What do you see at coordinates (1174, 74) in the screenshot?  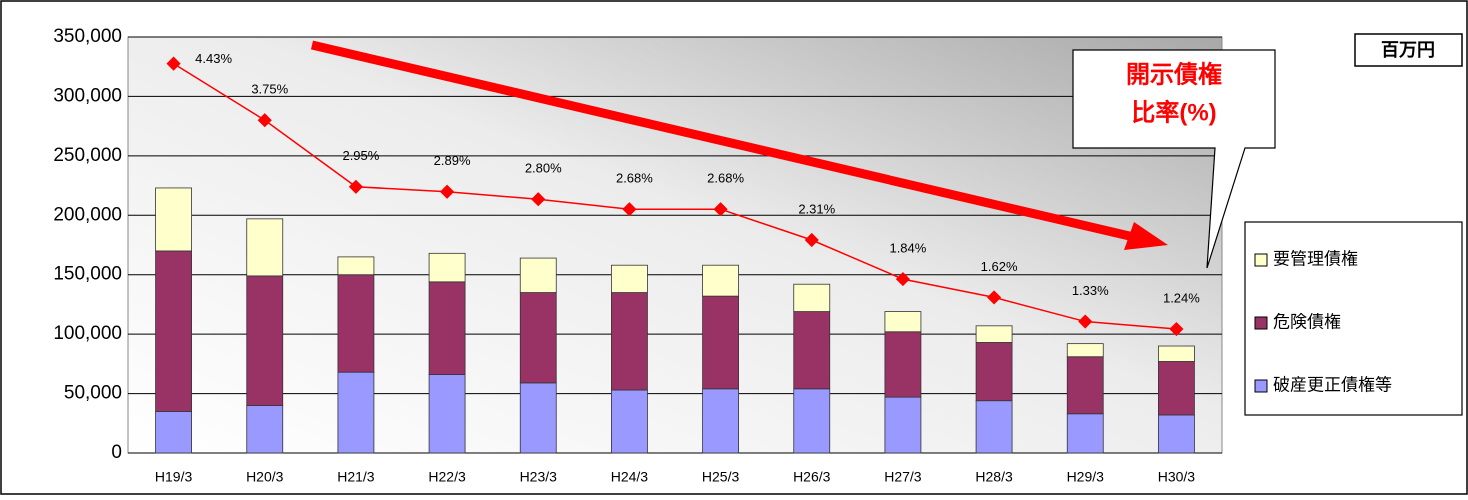 I see `callout-text: 開示債権` at bounding box center [1174, 74].